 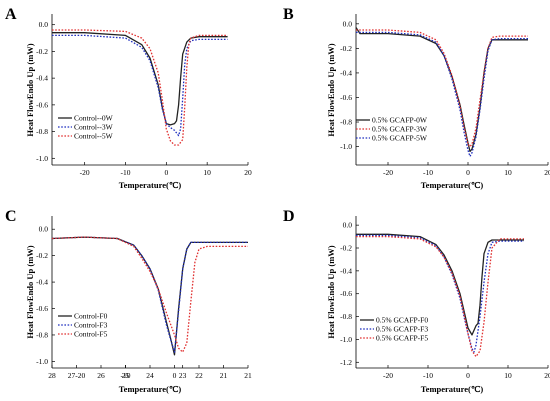 I want to click on series-line-0-5-gcafp-3w, so click(x=442, y=88).